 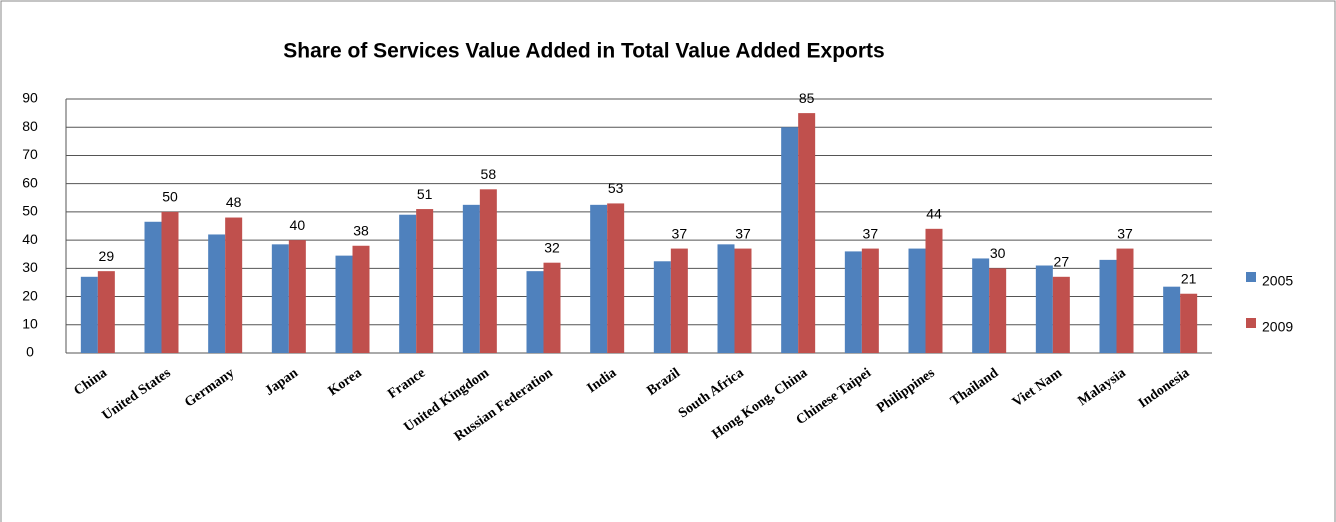 I want to click on data-label: 40, so click(x=298, y=225).